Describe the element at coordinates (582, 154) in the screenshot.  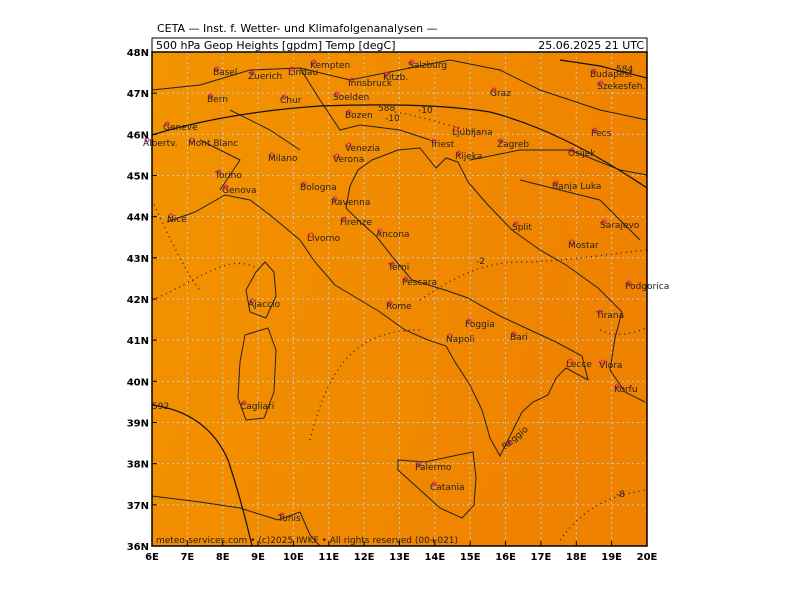
I see `city-label: Osijek` at that location.